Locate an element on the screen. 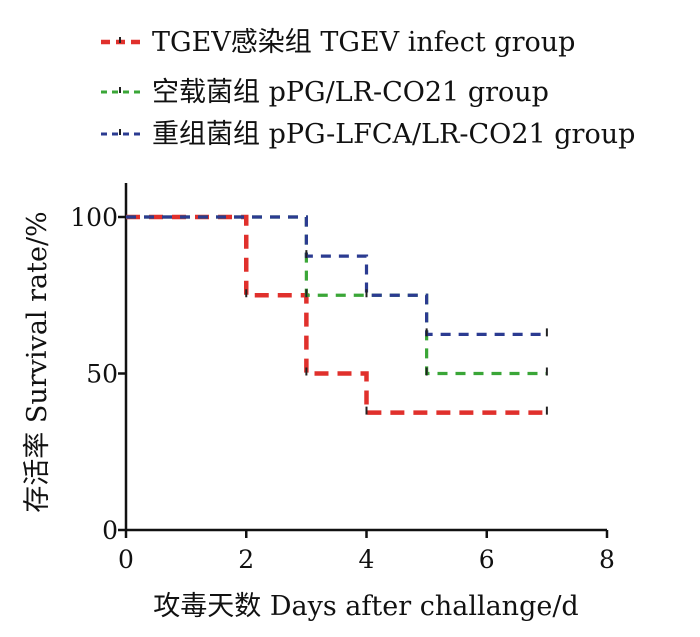  y-tick-label: 50 is located at coordinates (102, 374).